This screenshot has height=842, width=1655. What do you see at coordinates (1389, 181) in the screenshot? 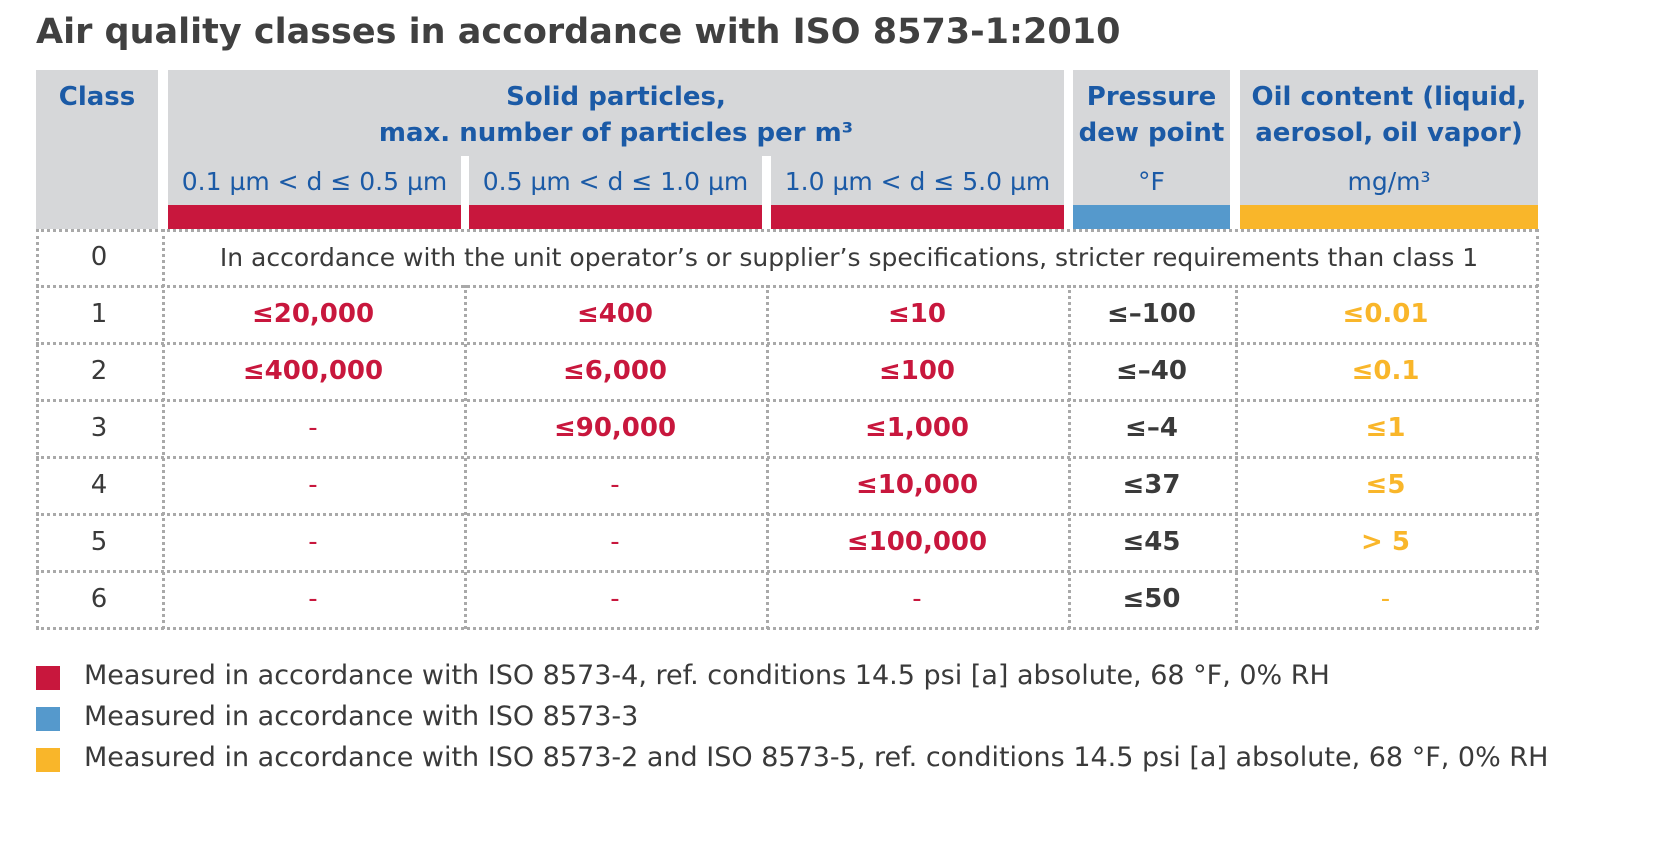
I see `header-oil-unit: mg/m³` at bounding box center [1389, 181].